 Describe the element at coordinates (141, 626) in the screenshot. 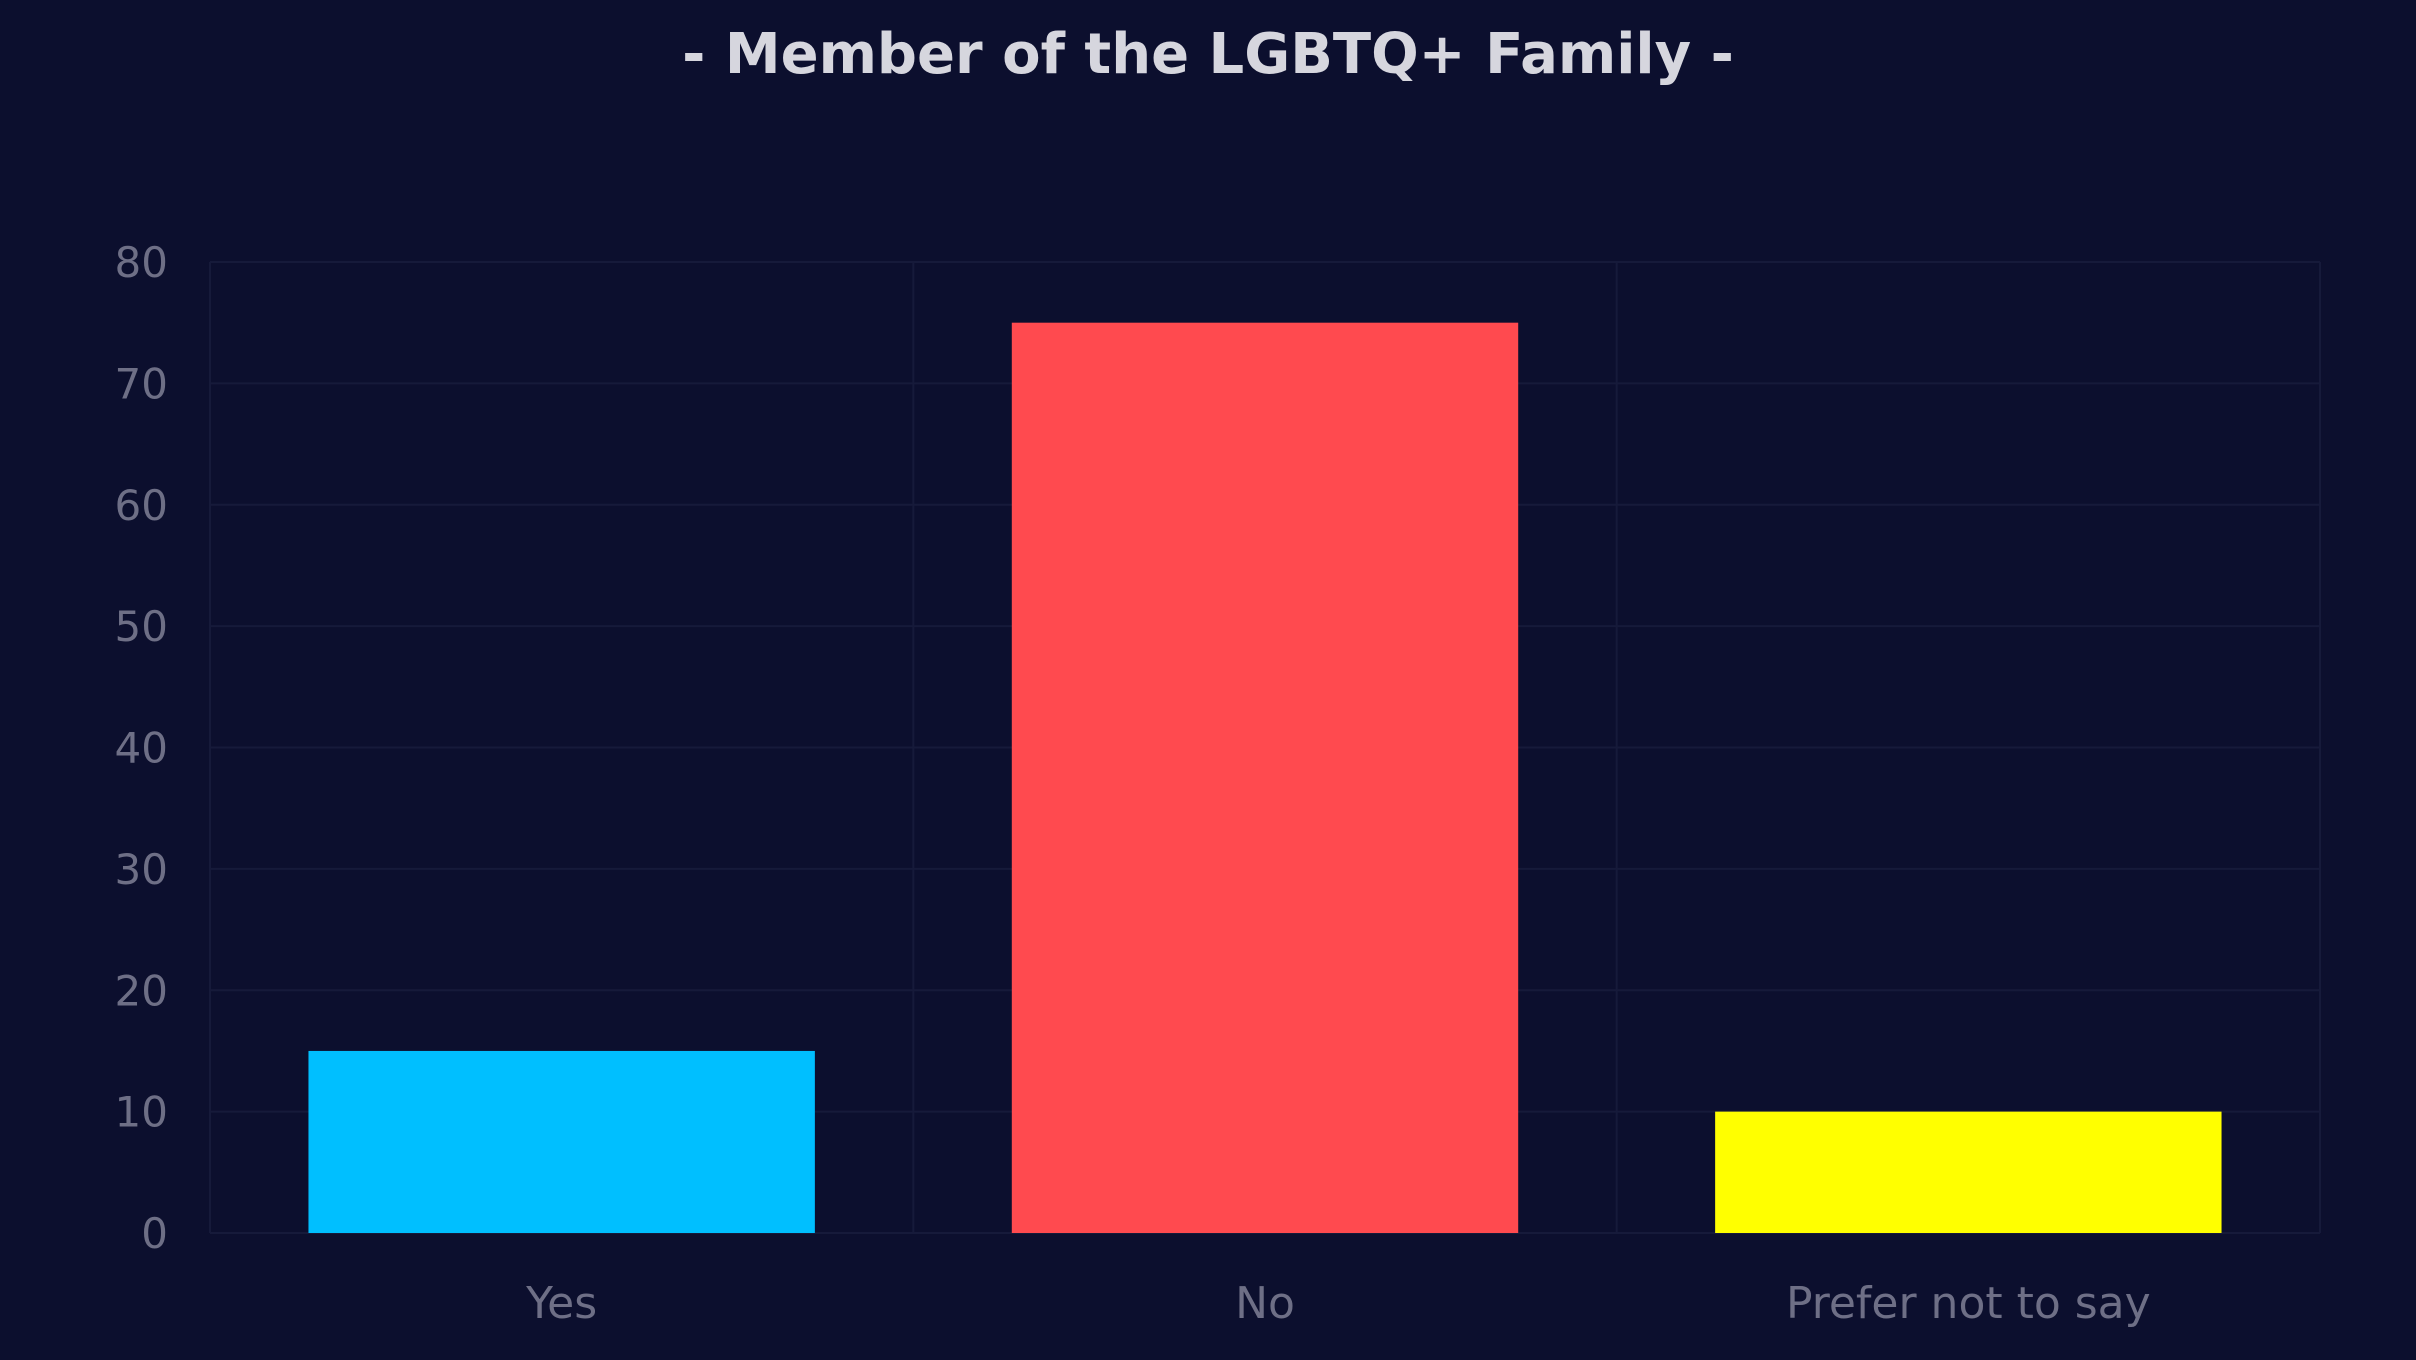

I see `y-tick-label-50: 50` at that location.